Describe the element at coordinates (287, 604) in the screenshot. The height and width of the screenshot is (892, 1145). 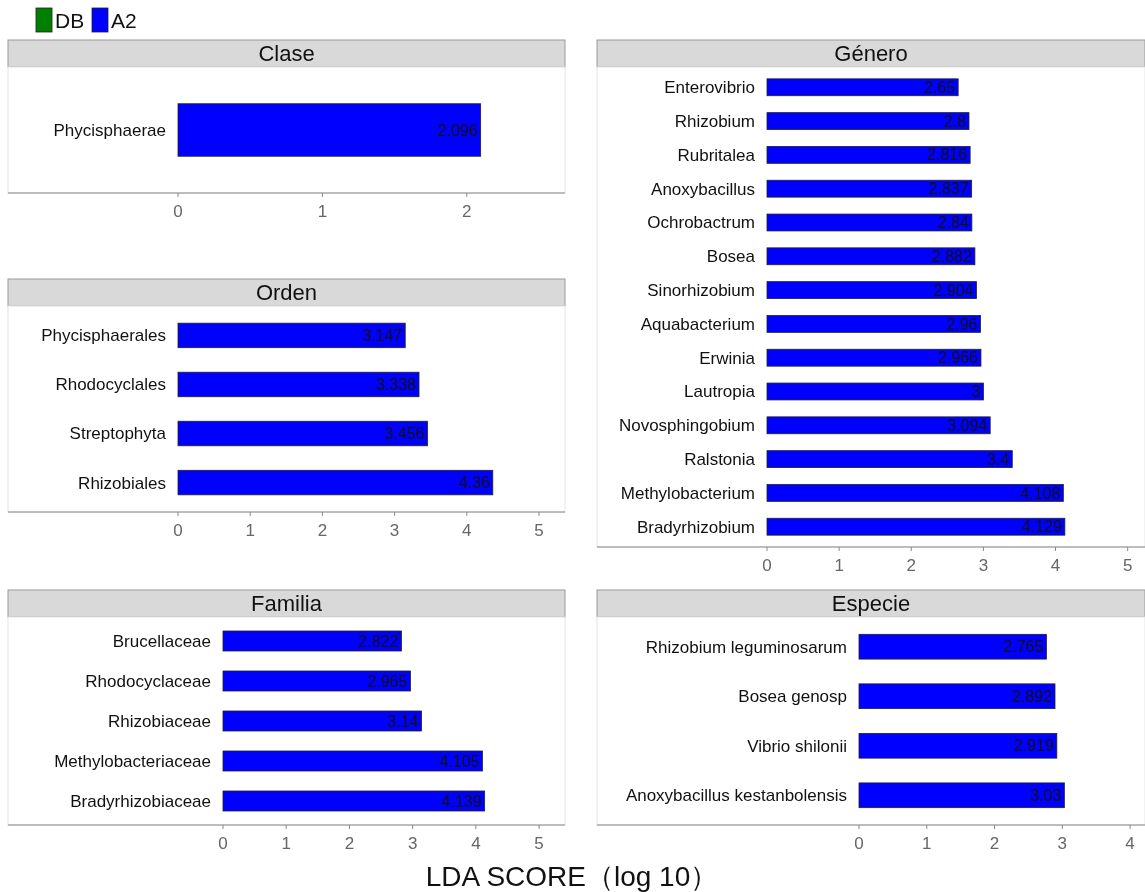
I see `chart-title: Familia` at that location.